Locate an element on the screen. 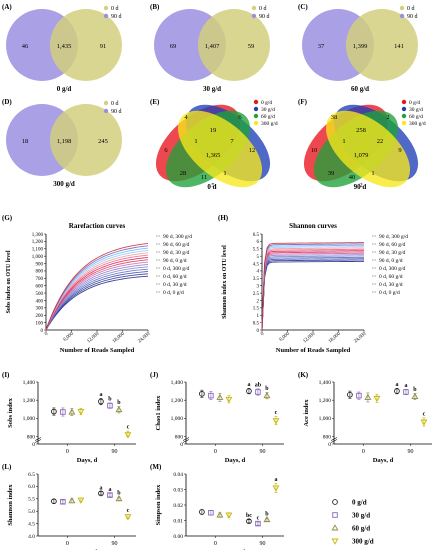 This screenshot has height=550, width=443. legend-label: 90 d, 30 g/d is located at coordinates (176, 253).